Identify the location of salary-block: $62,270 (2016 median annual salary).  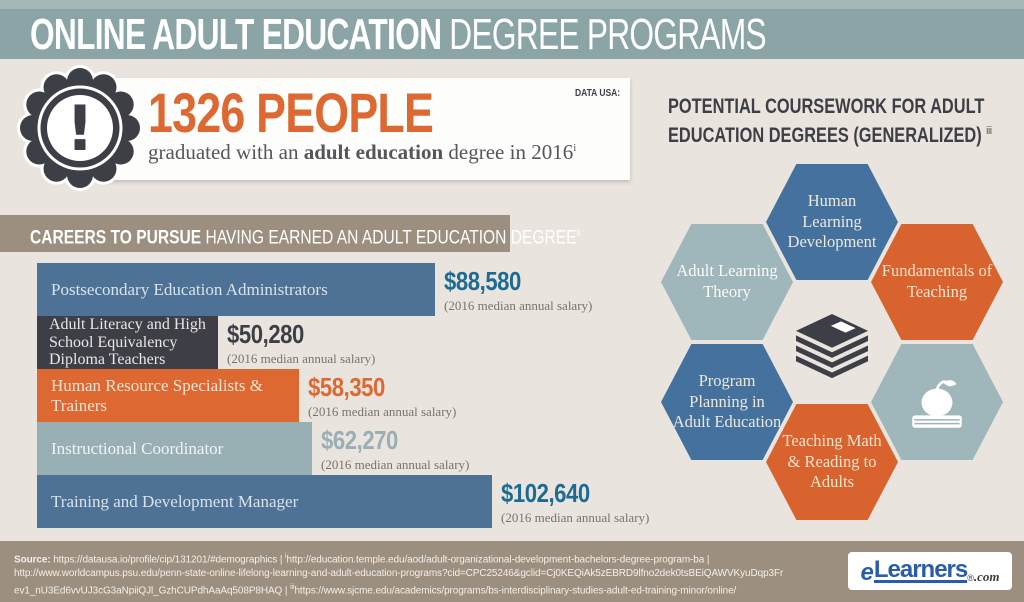
(395, 449).